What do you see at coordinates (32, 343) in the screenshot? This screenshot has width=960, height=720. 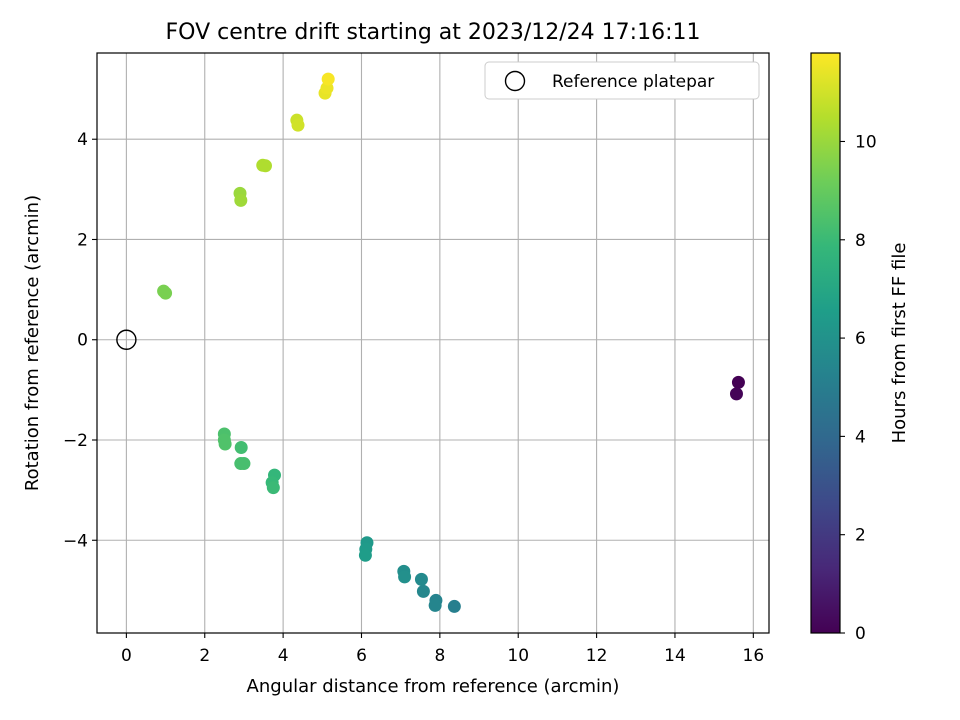 I see `y-axis-label: Rotation from reference (arcmin)` at bounding box center [32, 343].